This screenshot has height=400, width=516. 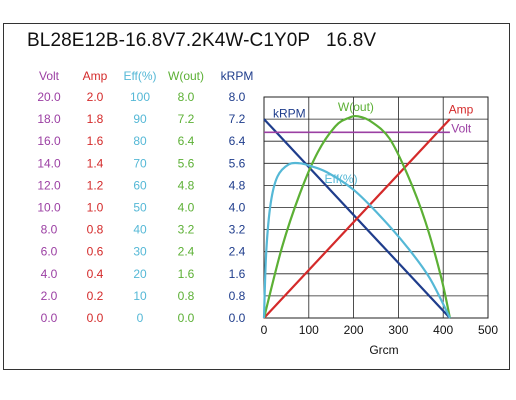 I want to click on y-tick-label: 16.0, so click(x=49, y=141).